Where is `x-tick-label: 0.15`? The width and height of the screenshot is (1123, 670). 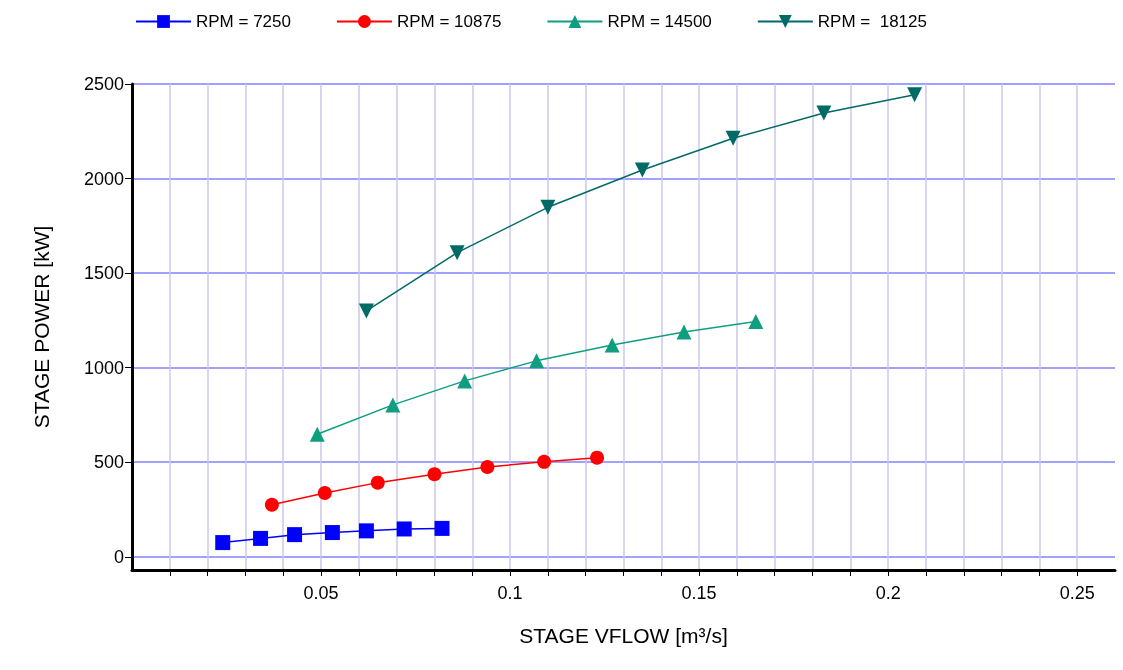 x-tick-label: 0.15 is located at coordinates (699, 593).